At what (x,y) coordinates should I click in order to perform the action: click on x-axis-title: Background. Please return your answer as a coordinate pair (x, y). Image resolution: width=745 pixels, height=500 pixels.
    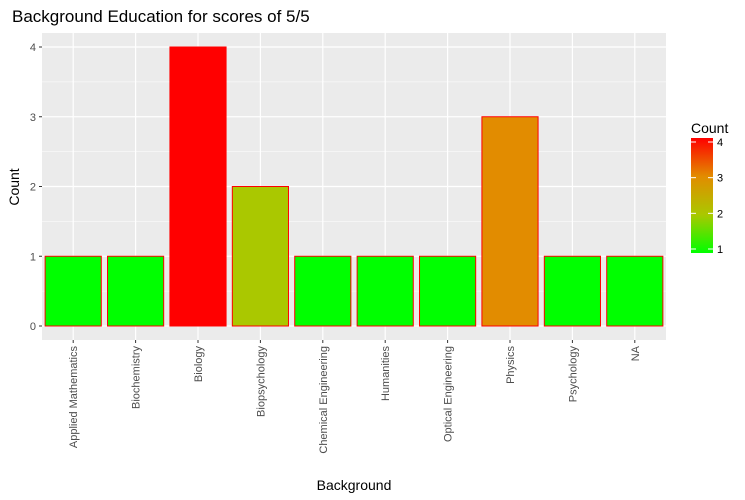
    Looking at the image, I should click on (354, 485).